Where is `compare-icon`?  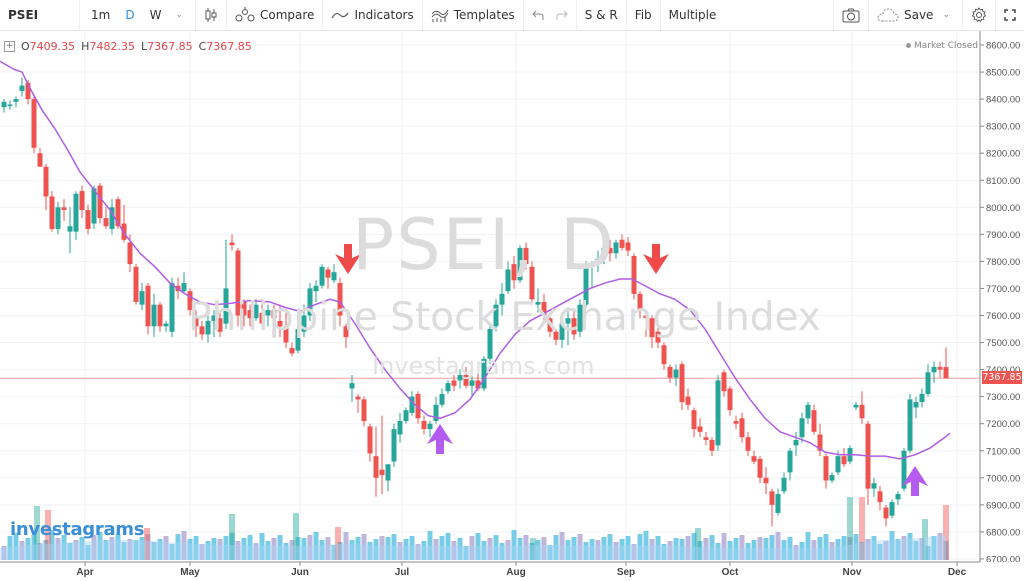 compare-icon is located at coordinates (245, 15).